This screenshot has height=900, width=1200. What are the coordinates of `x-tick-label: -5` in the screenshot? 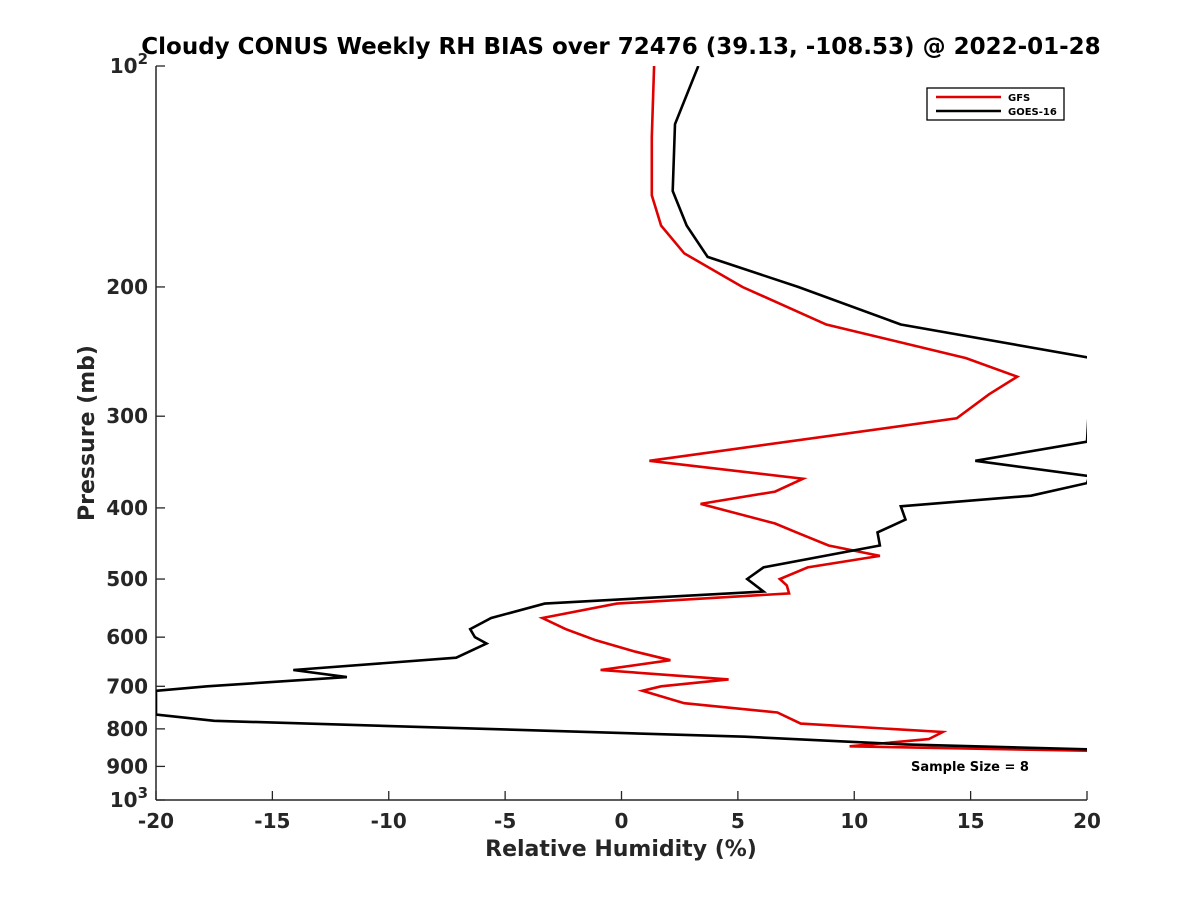 It's located at (505, 821).